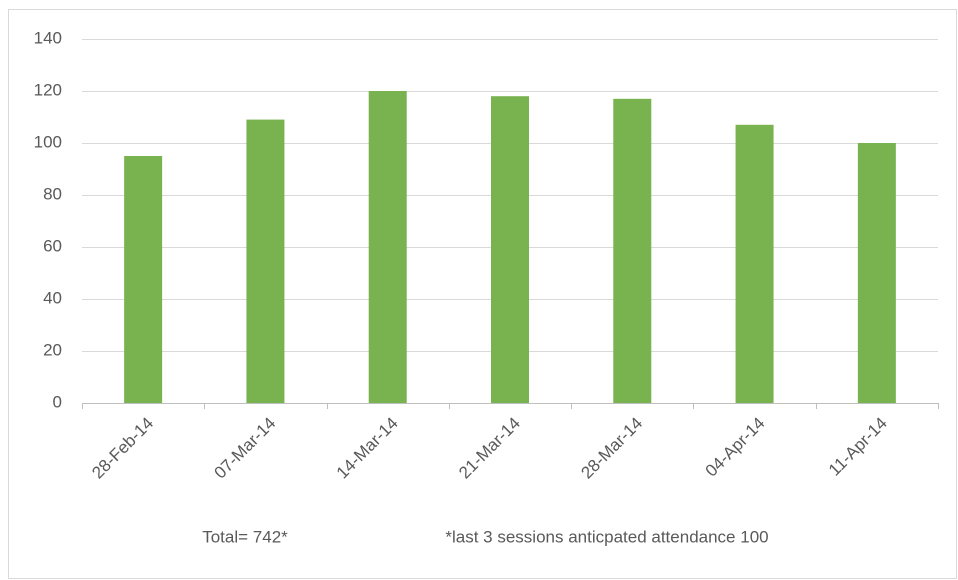  I want to click on y-tick-label: 60, so click(52, 245).